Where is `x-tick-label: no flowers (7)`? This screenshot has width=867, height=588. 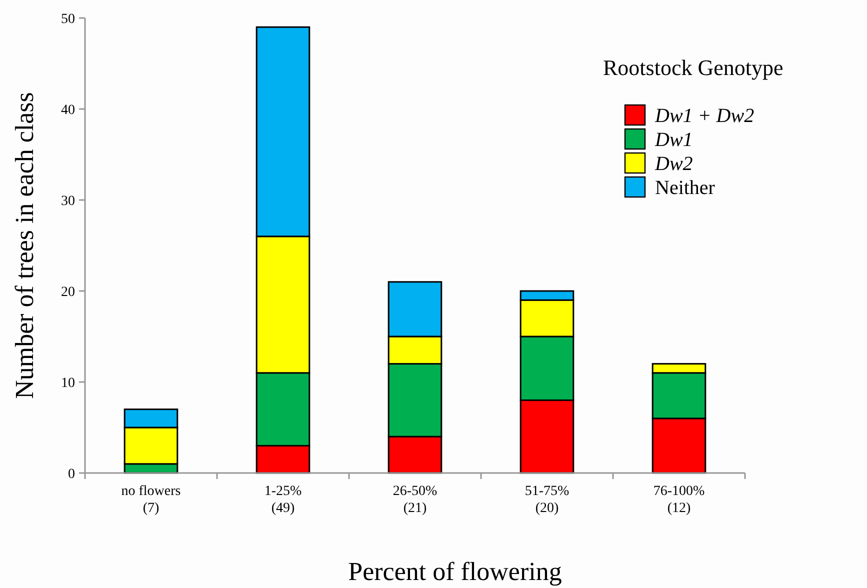
x-tick-label: no flowers (7) is located at coordinates (151, 500).